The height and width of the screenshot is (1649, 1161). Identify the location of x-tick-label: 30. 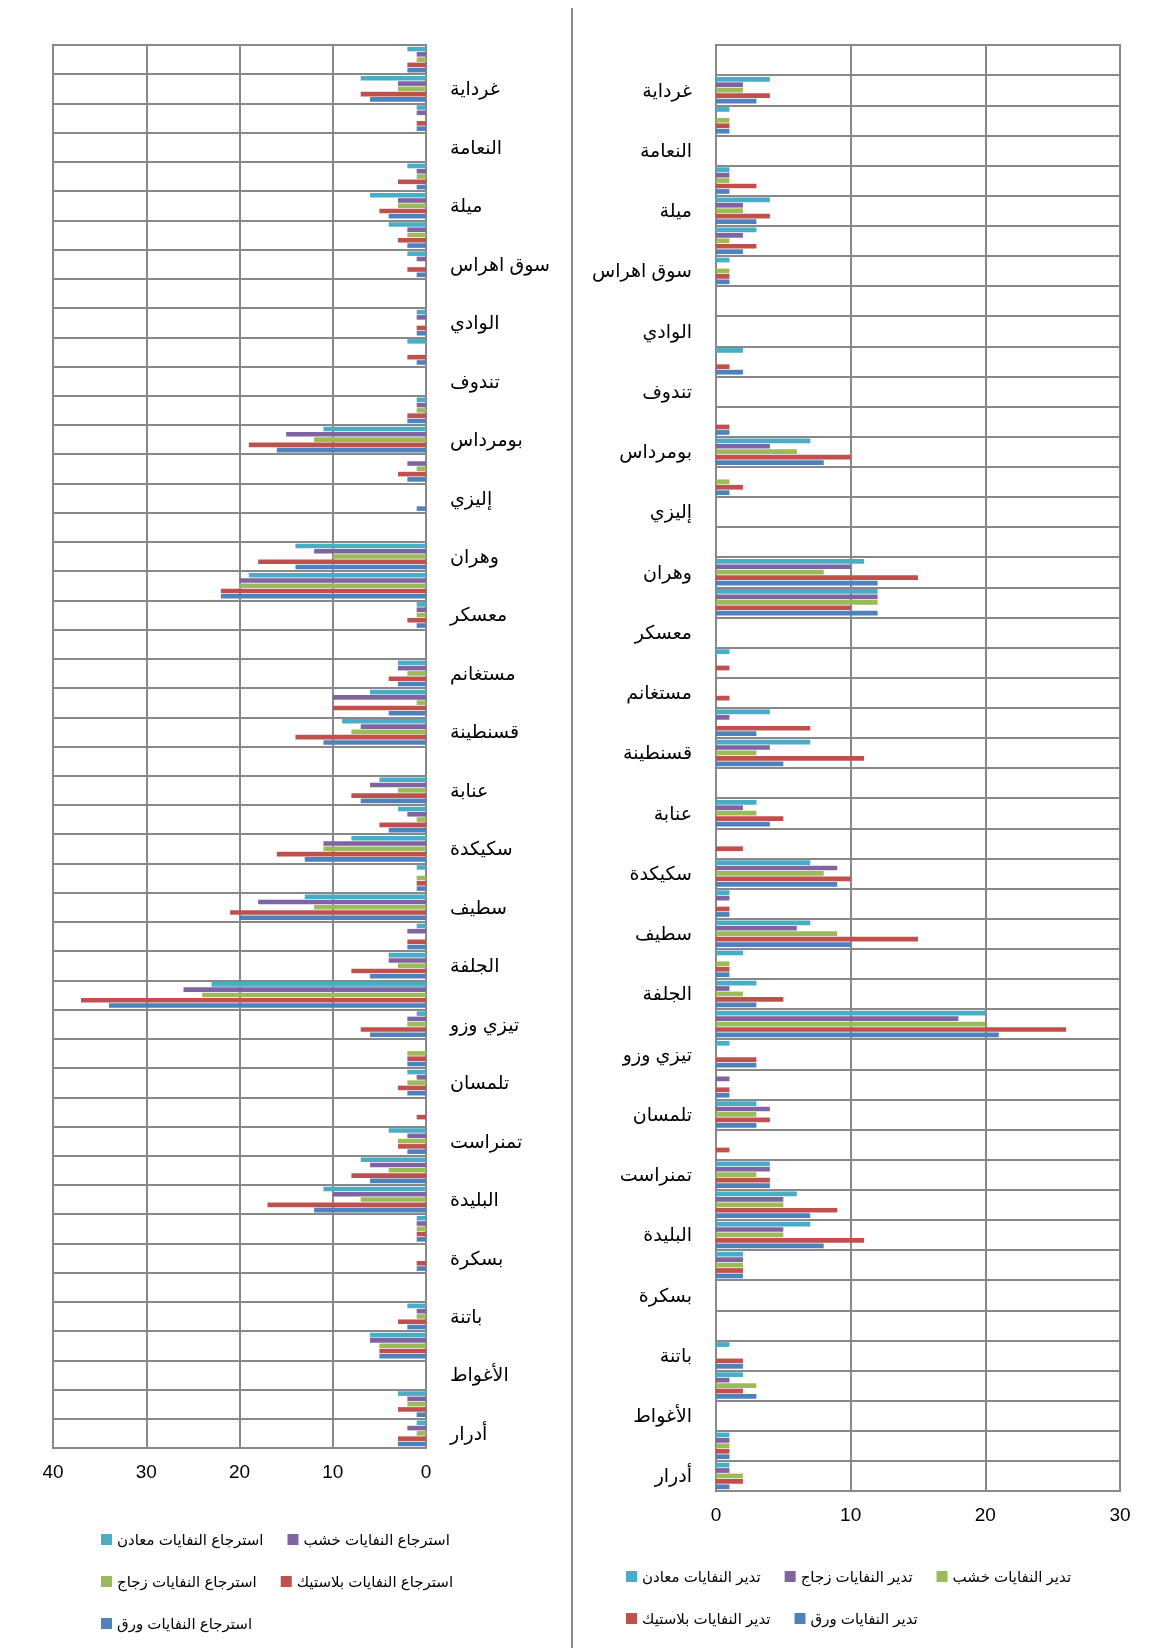
(146, 1471).